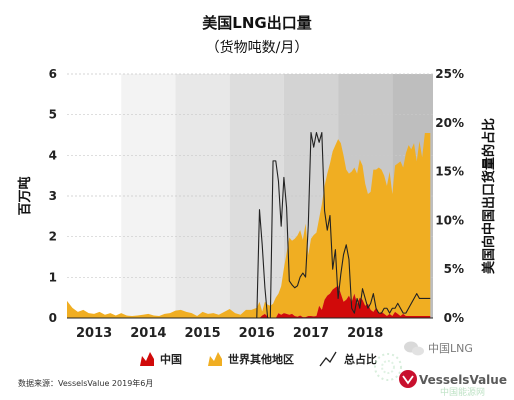 The height and width of the screenshot is (400, 514). Describe the element at coordinates (53, 277) in the screenshot. I see `y-tick-label: 1` at that location.